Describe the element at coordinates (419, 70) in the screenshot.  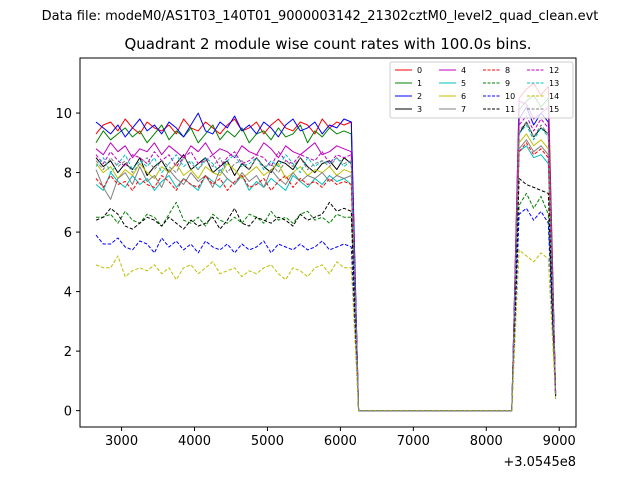
I see `legend-label-0: 0` at that location.